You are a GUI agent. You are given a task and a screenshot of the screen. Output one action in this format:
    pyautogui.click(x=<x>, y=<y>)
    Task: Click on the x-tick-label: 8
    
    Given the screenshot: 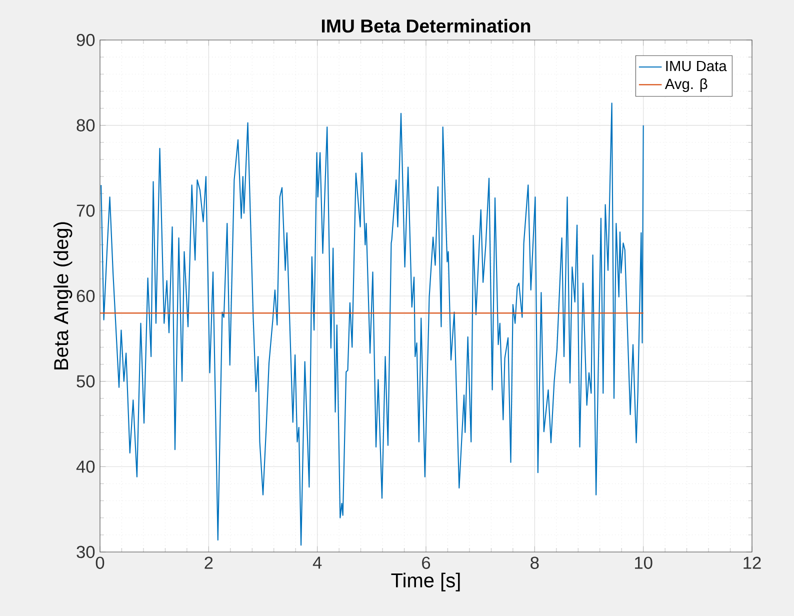 What is the action you would take?
    pyautogui.click(x=534, y=562)
    